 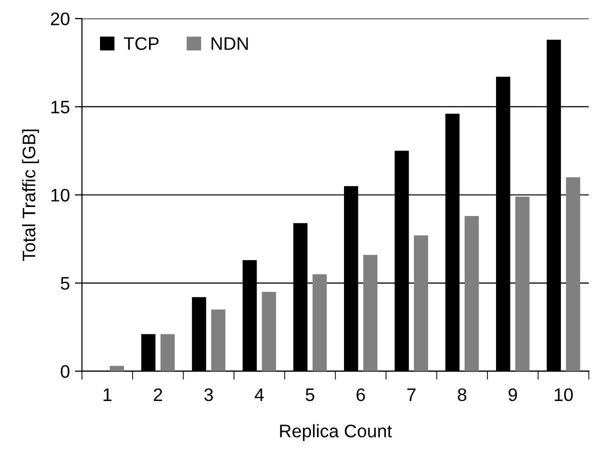 What do you see at coordinates (512, 395) in the screenshot?
I see `x-tick-label: 9` at bounding box center [512, 395].